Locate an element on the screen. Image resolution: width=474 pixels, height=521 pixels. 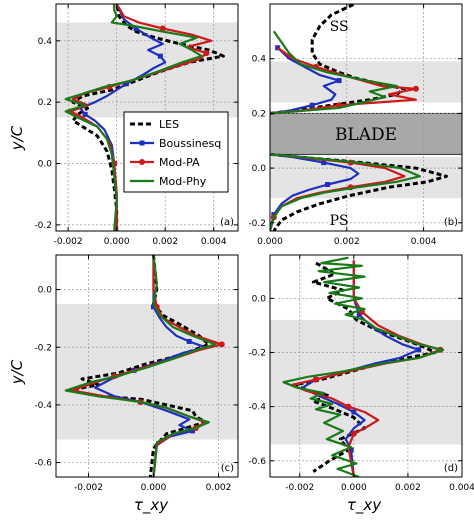
legend-label-modpa: Mod-PA is located at coordinates (179, 162).